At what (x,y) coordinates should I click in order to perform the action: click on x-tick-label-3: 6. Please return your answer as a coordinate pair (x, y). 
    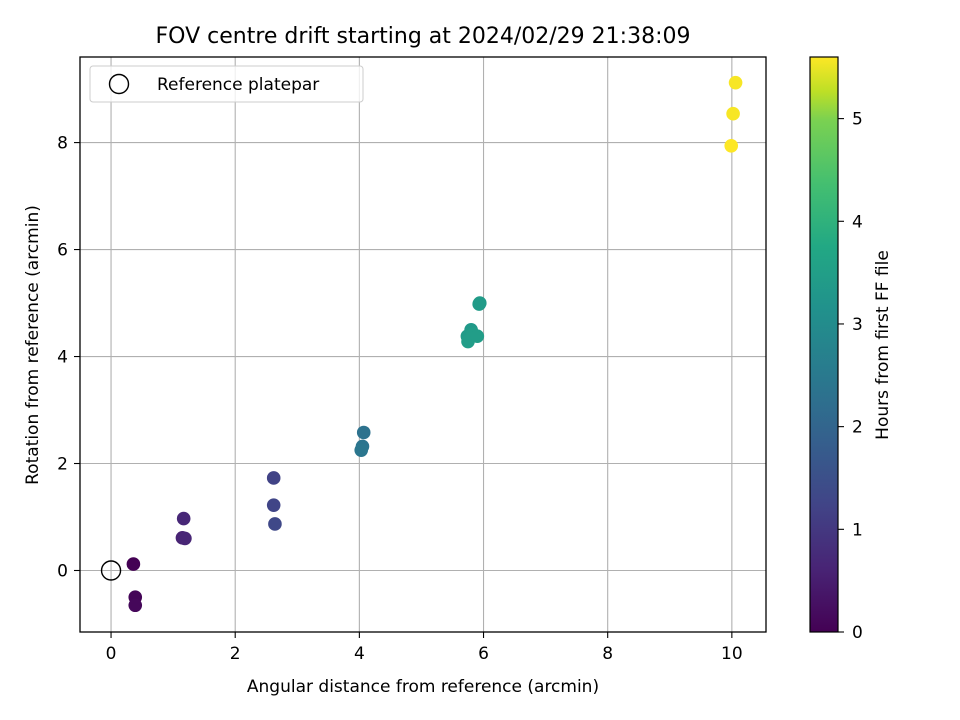
    Looking at the image, I should click on (483, 654).